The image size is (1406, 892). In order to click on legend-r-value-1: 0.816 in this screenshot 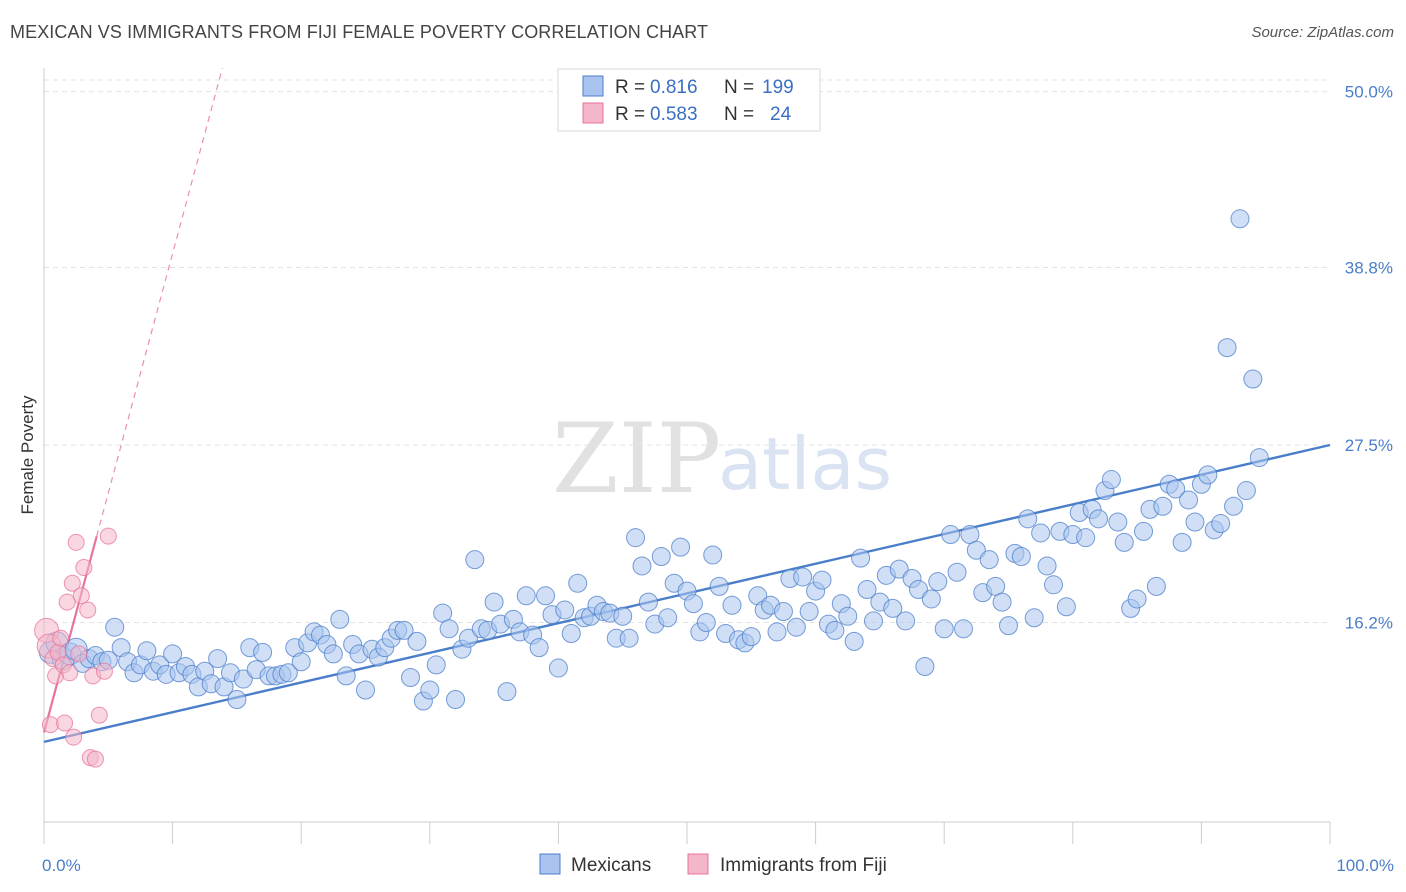, I will do `click(674, 87)`.